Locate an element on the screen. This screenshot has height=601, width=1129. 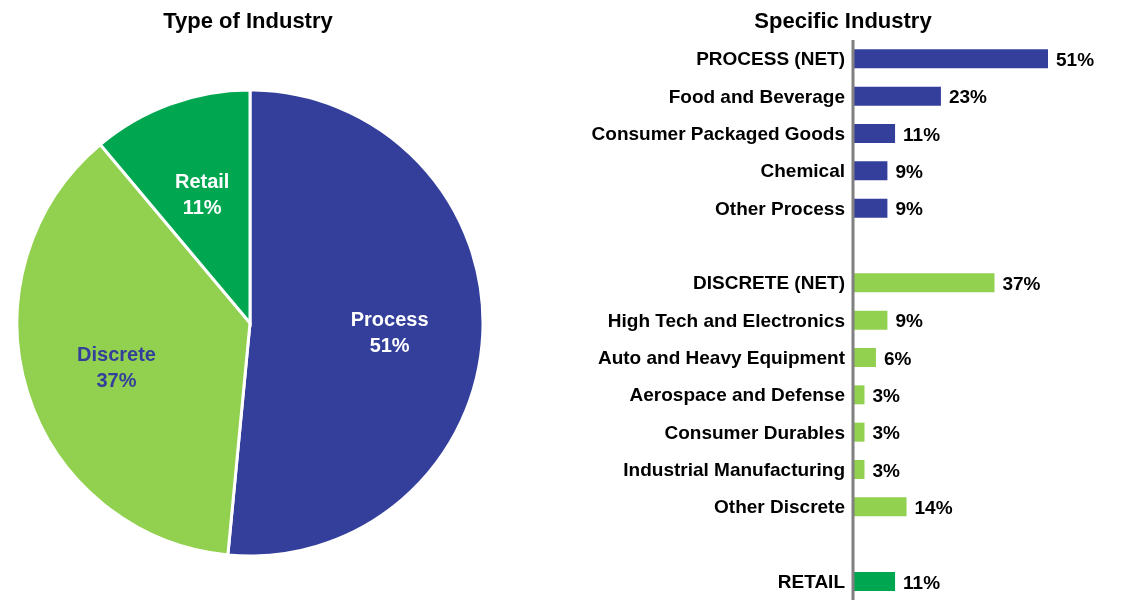
chart-title: Type of Industry is located at coordinates (248, 21).